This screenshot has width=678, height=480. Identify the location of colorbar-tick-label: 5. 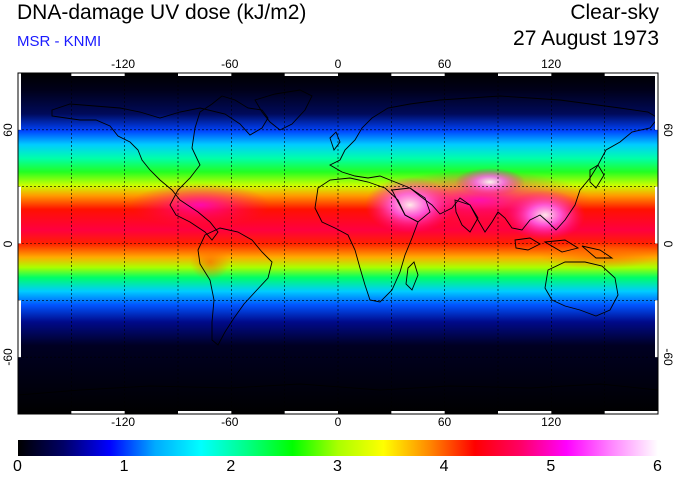
(551, 466).